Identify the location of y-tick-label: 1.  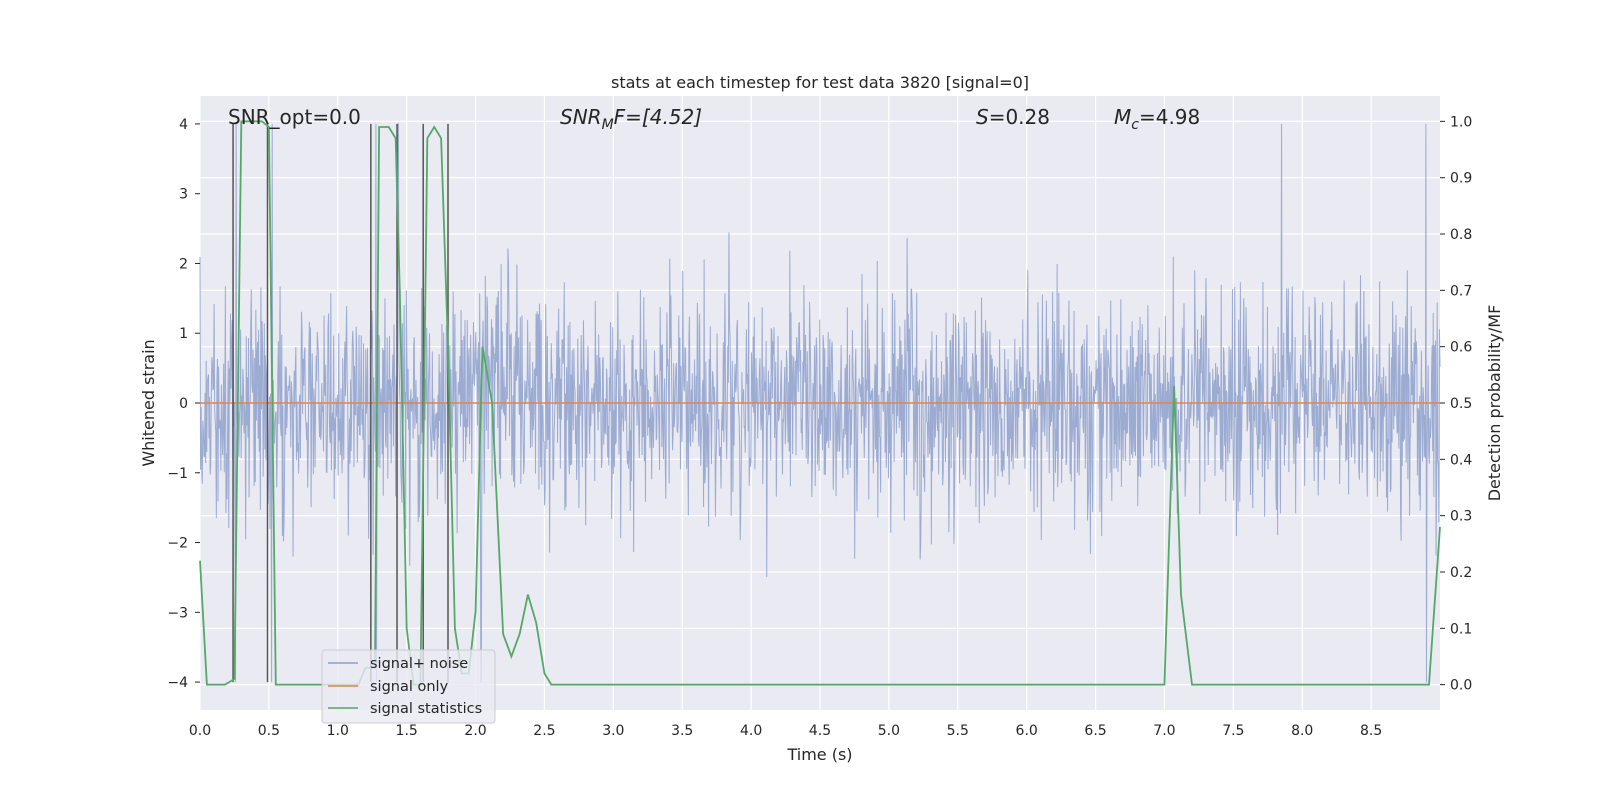
(183, 334).